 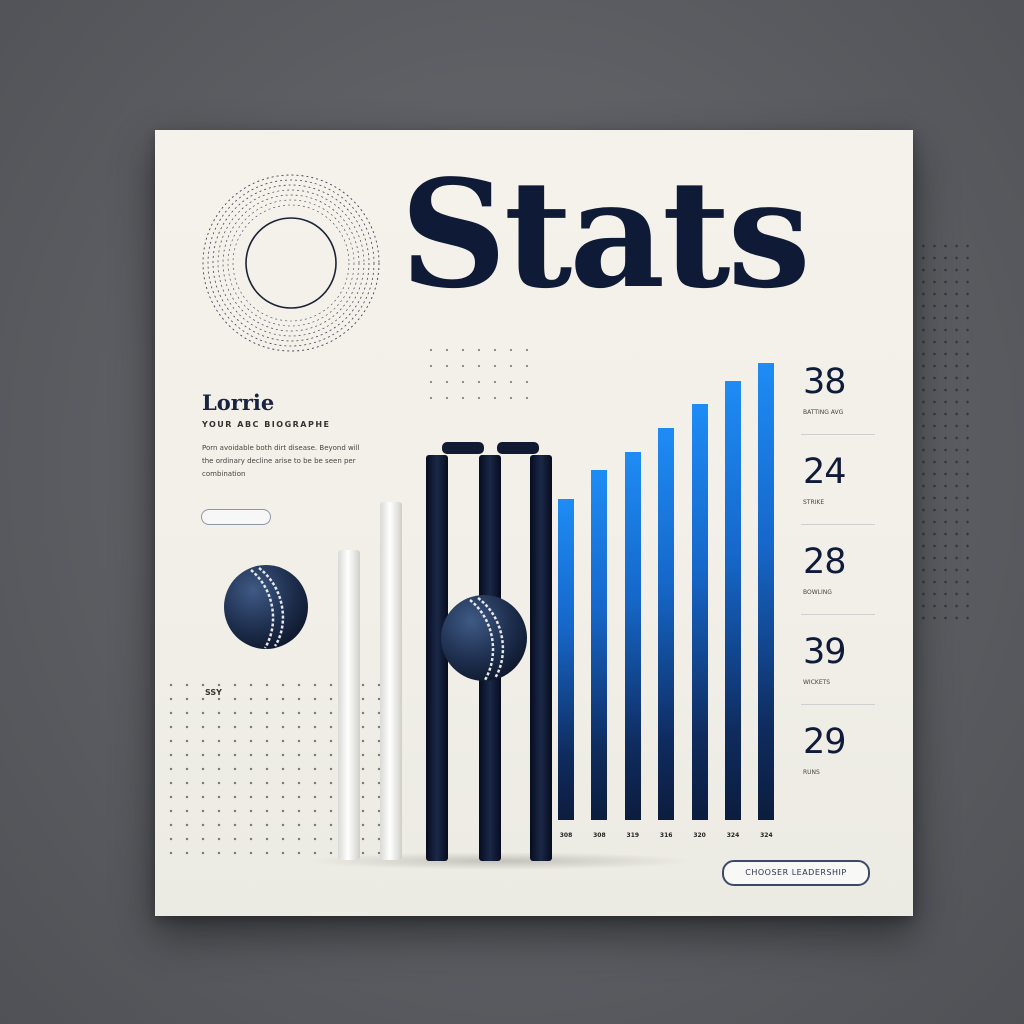 I want to click on dot-pattern-strip, so click(x=478, y=372).